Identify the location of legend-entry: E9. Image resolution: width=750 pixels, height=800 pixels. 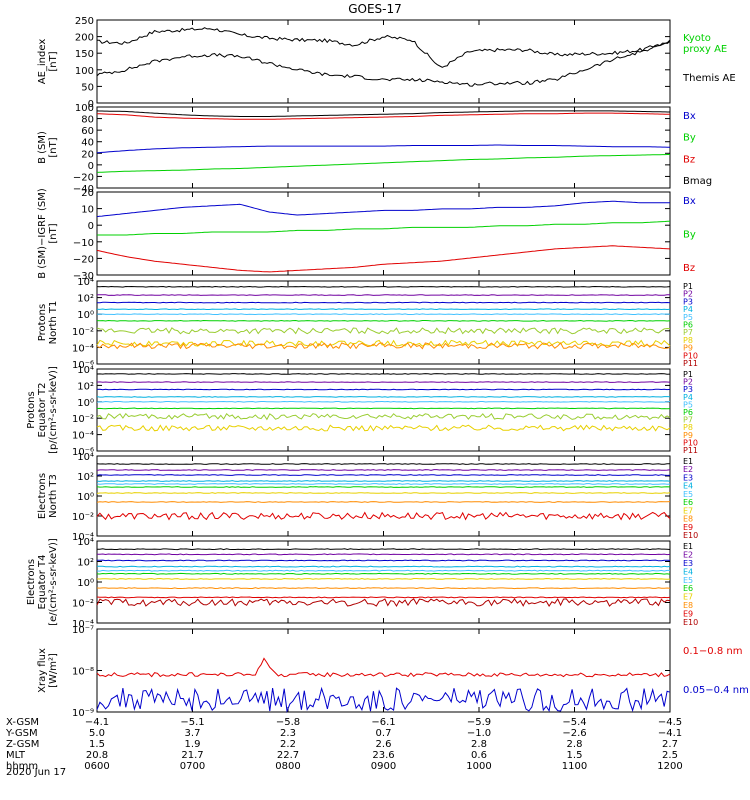
(688, 527).